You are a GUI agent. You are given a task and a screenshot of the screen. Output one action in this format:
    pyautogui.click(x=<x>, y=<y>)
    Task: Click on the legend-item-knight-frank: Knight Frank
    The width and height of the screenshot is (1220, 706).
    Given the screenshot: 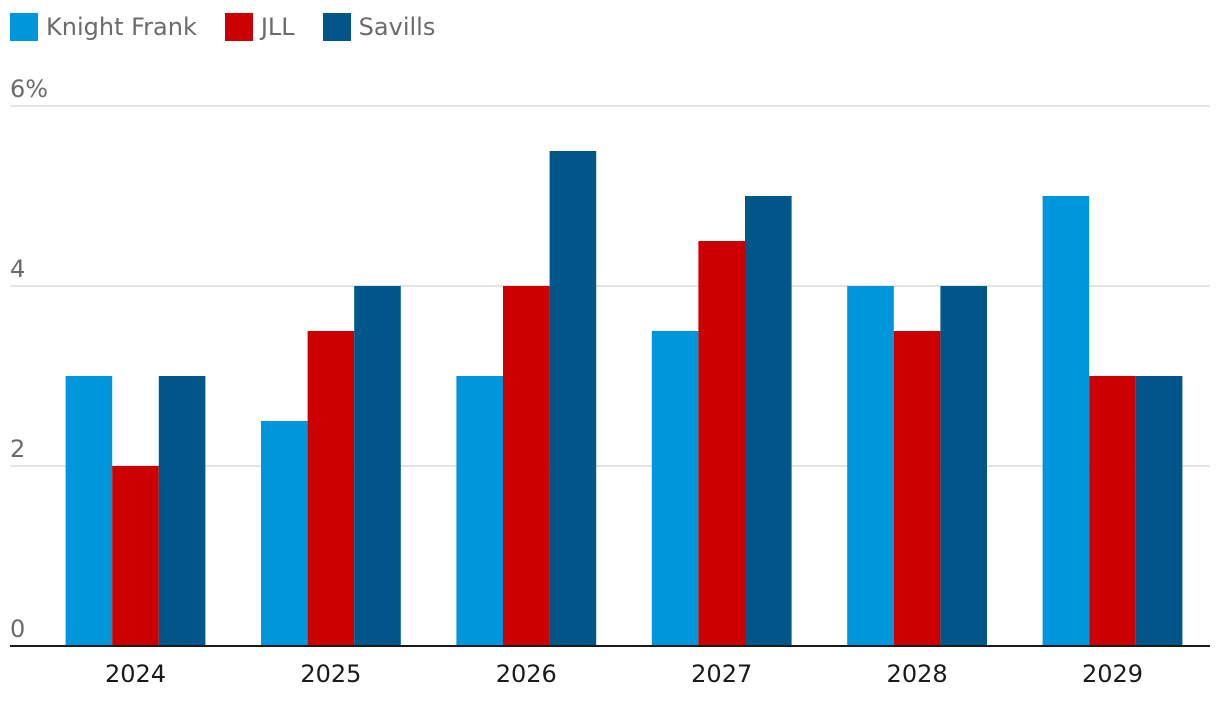 What is the action you would take?
    pyautogui.click(x=103, y=27)
    